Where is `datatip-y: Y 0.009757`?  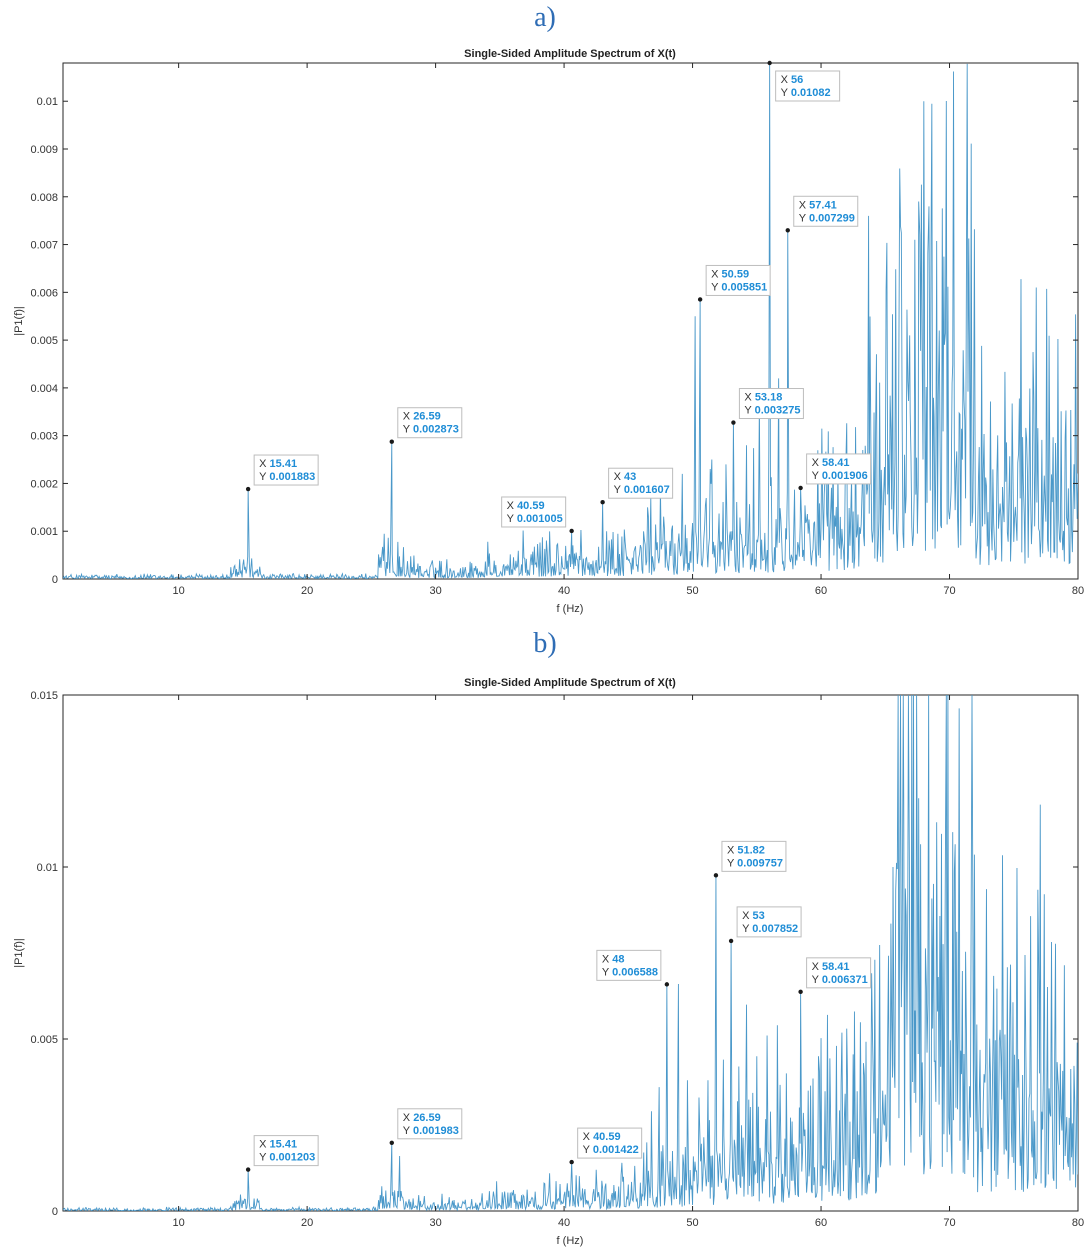 datatip-y: Y 0.009757 is located at coordinates (755, 863).